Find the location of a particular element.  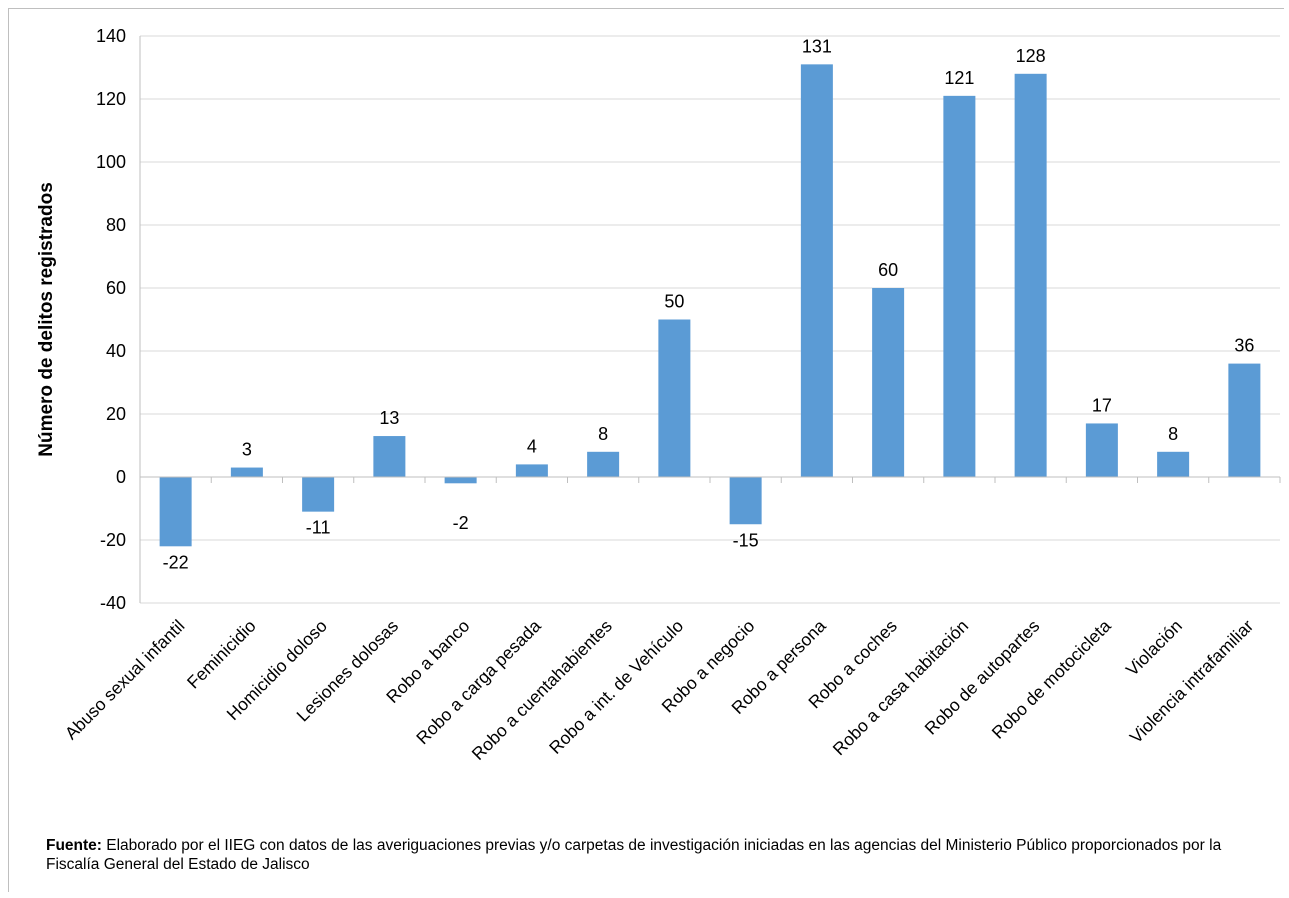

x-tick-label: Robo a cuentahabientes is located at coordinates (542, 690).